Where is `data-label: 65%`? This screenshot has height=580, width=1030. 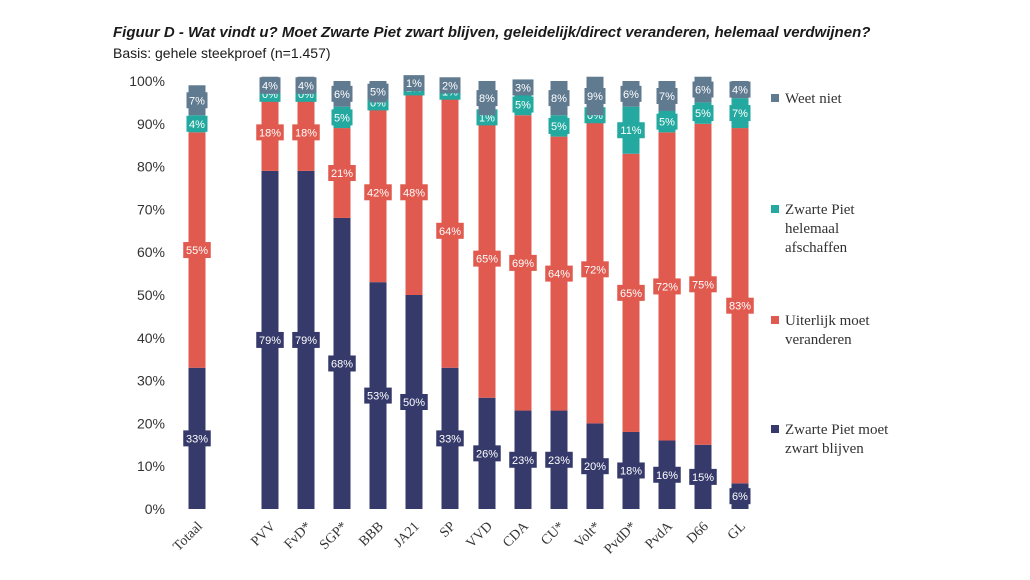 data-label: 65% is located at coordinates (487, 258).